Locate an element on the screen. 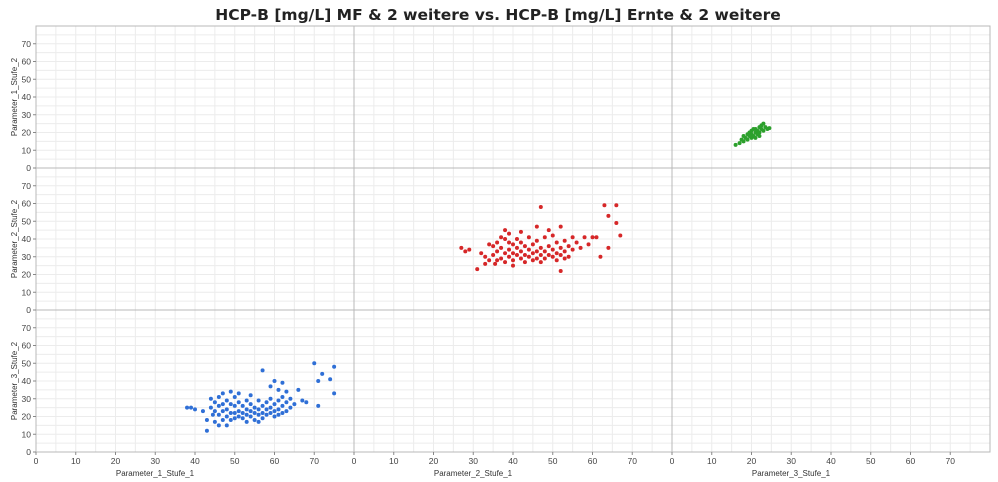  y-axis-label: Parameter_2_Stufe_2 is located at coordinates (14, 238).